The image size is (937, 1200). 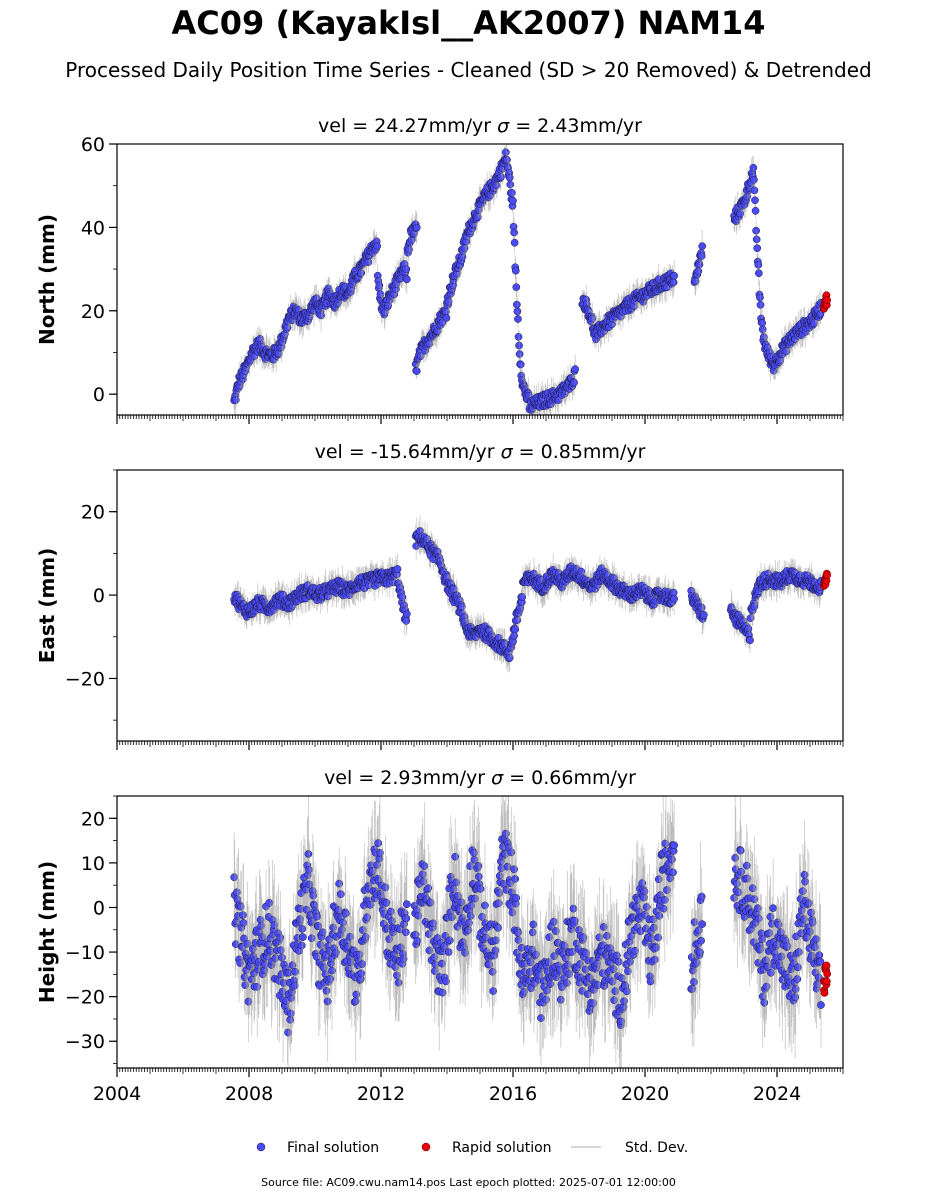 What do you see at coordinates (93, 228) in the screenshot?
I see `y-tick-label: 40` at bounding box center [93, 228].